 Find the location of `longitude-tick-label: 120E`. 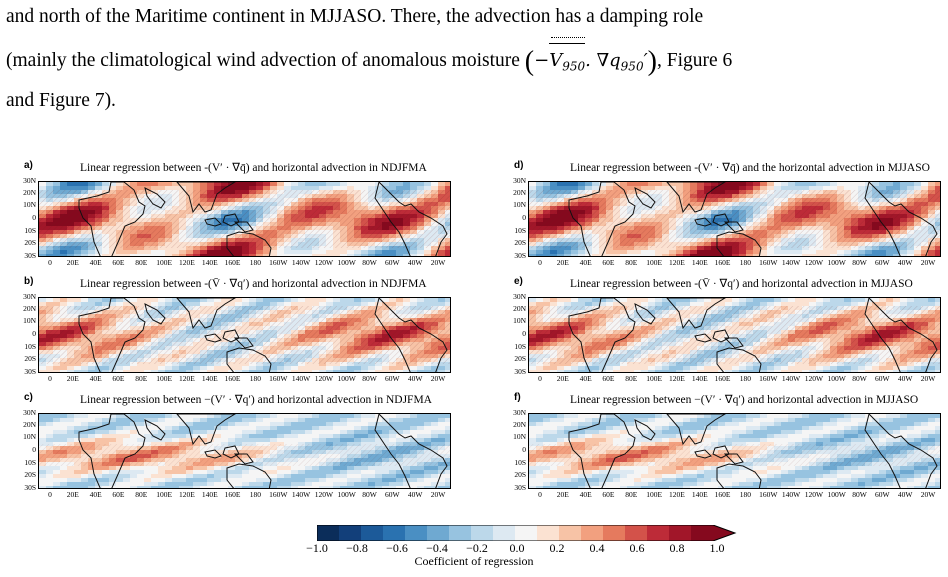

longitude-tick-label: 120E is located at coordinates (187, 262).